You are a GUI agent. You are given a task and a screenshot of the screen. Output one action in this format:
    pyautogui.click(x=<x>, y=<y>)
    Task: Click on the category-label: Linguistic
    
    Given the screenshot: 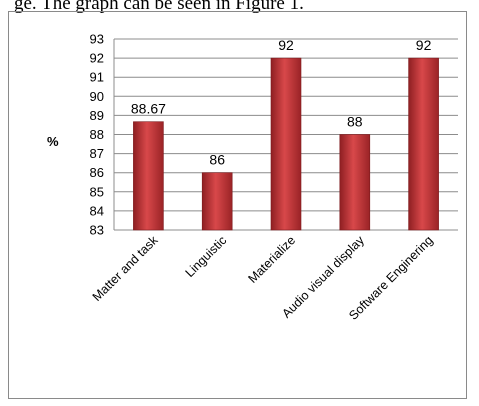 What is the action you would take?
    pyautogui.click(x=206, y=256)
    